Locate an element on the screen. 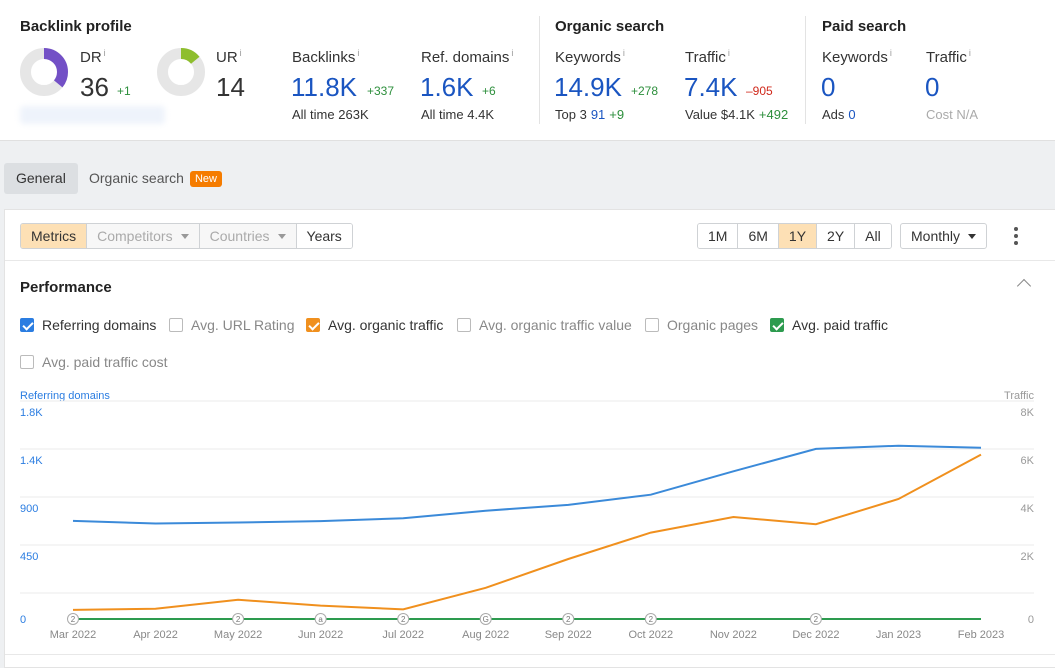 Image resolution: width=1055 pixels, height=668 pixels. left-tick-label: 1.4K is located at coordinates (31, 461).